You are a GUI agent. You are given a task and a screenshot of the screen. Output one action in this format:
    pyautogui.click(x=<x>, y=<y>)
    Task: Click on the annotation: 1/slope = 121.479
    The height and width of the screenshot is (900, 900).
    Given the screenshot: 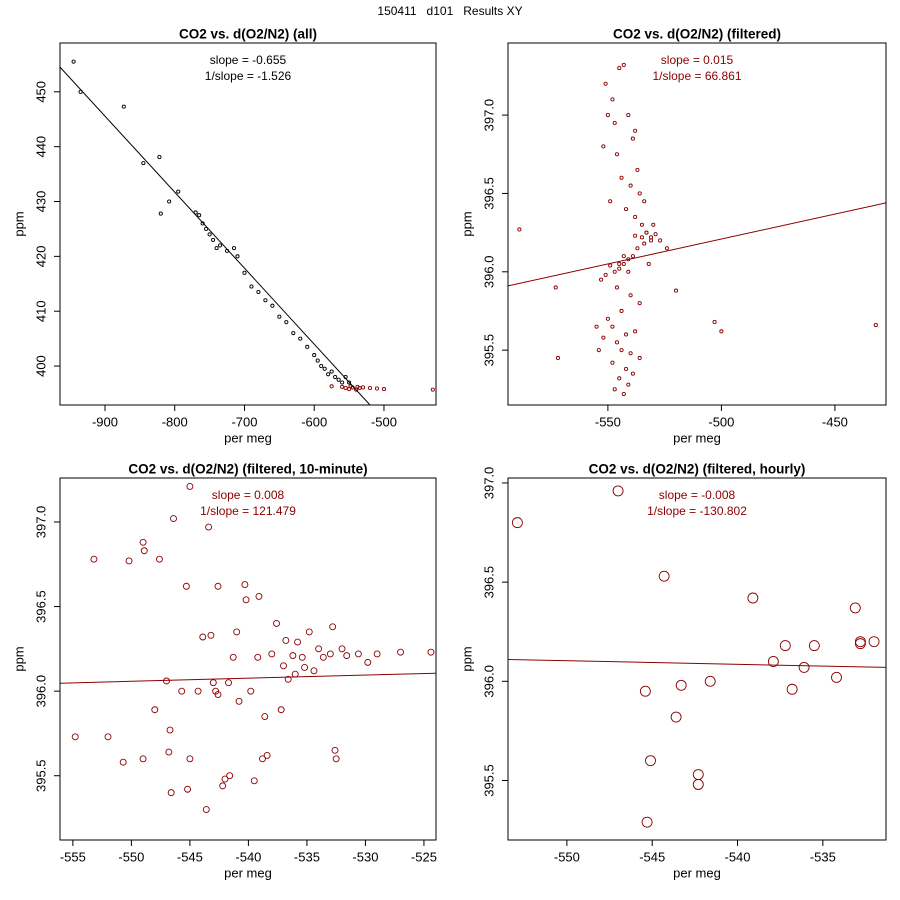 What is the action you would take?
    pyautogui.click(x=248, y=511)
    